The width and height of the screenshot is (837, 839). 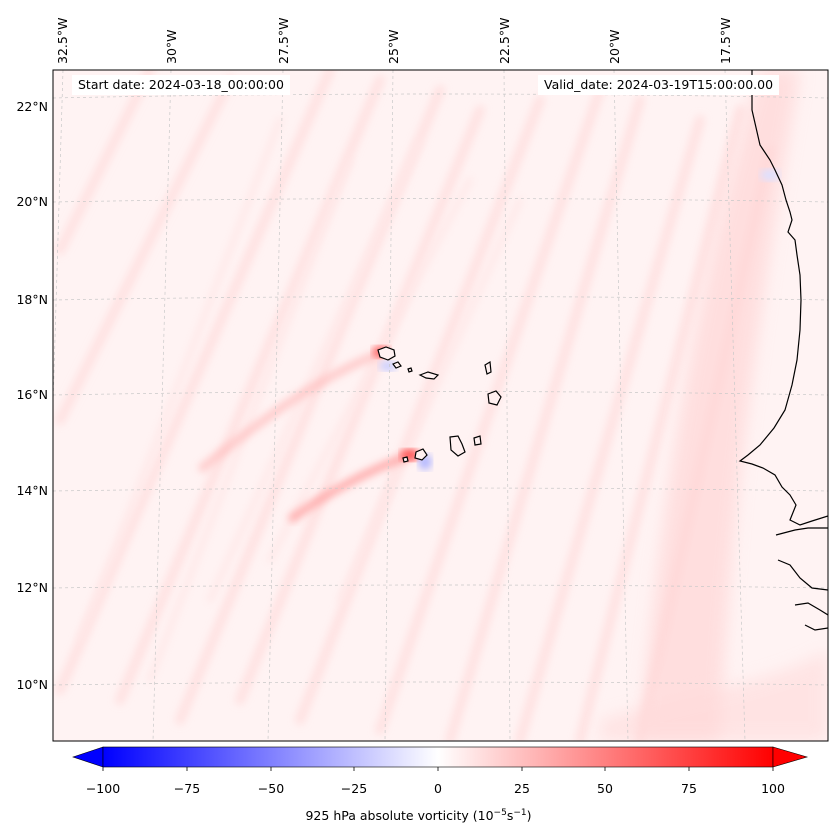 What do you see at coordinates (522, 788) in the screenshot?
I see `colorbar-tick: 25` at bounding box center [522, 788].